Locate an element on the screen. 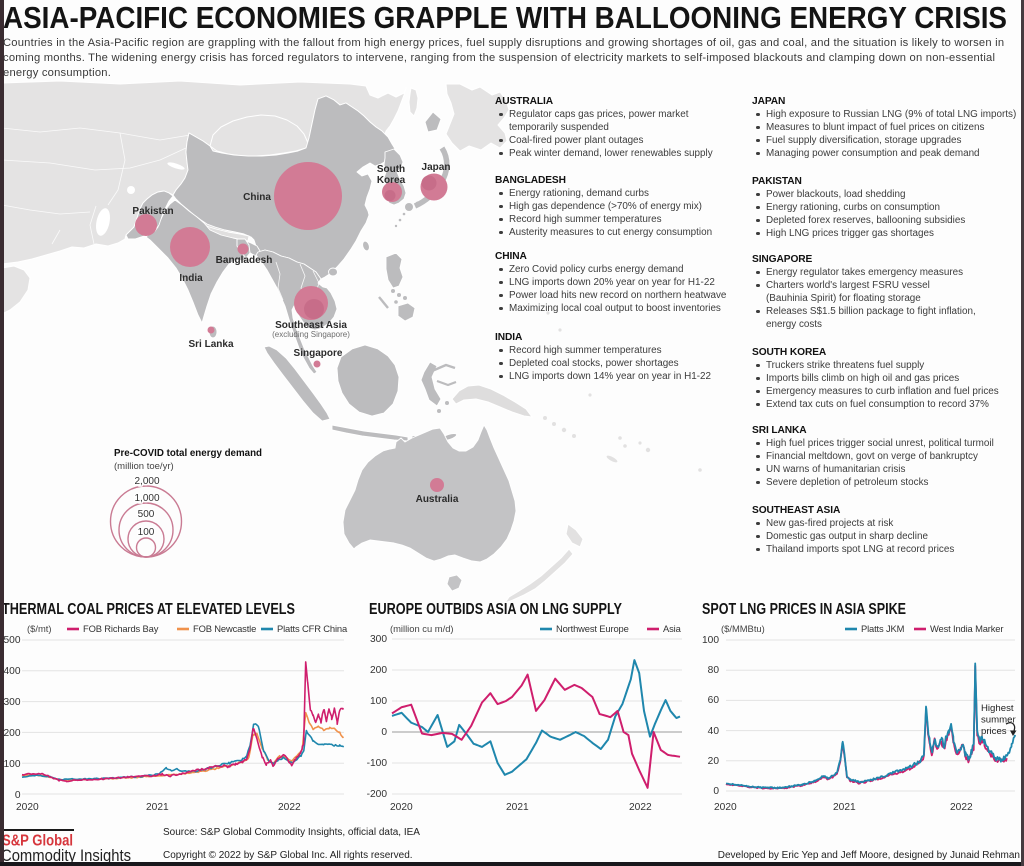 Image resolution: width=1024 pixels, height=866 pixels. svg-text: (million cu m/d) is located at coordinates (422, 628).